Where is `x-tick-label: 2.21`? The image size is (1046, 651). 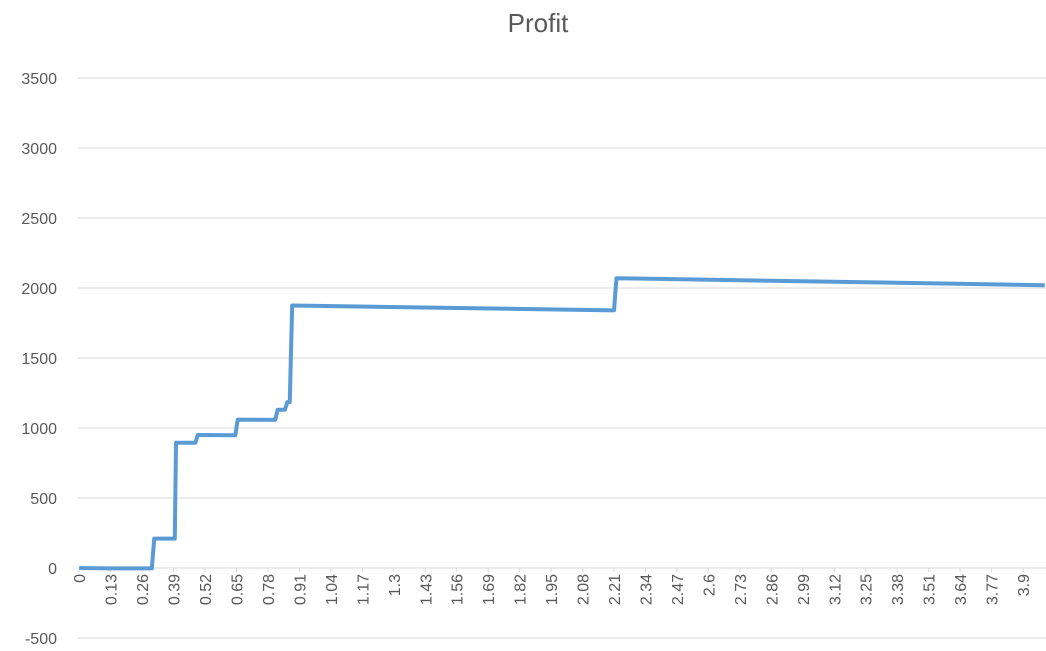
x-tick-label: 2.21 is located at coordinates (615, 589).